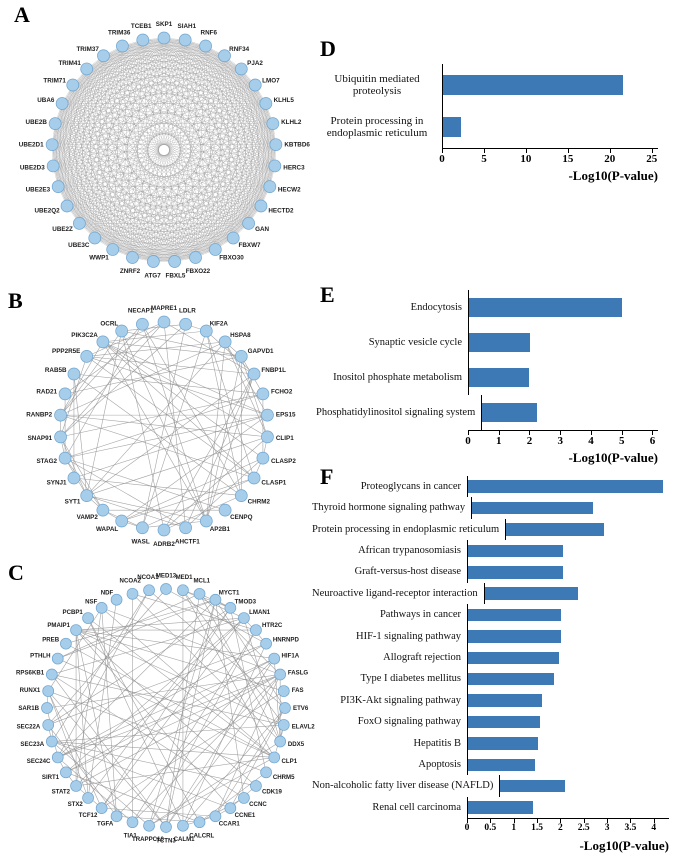 The width and height of the screenshot is (679, 855). I want to click on tick-label: 1, so click(498, 441).